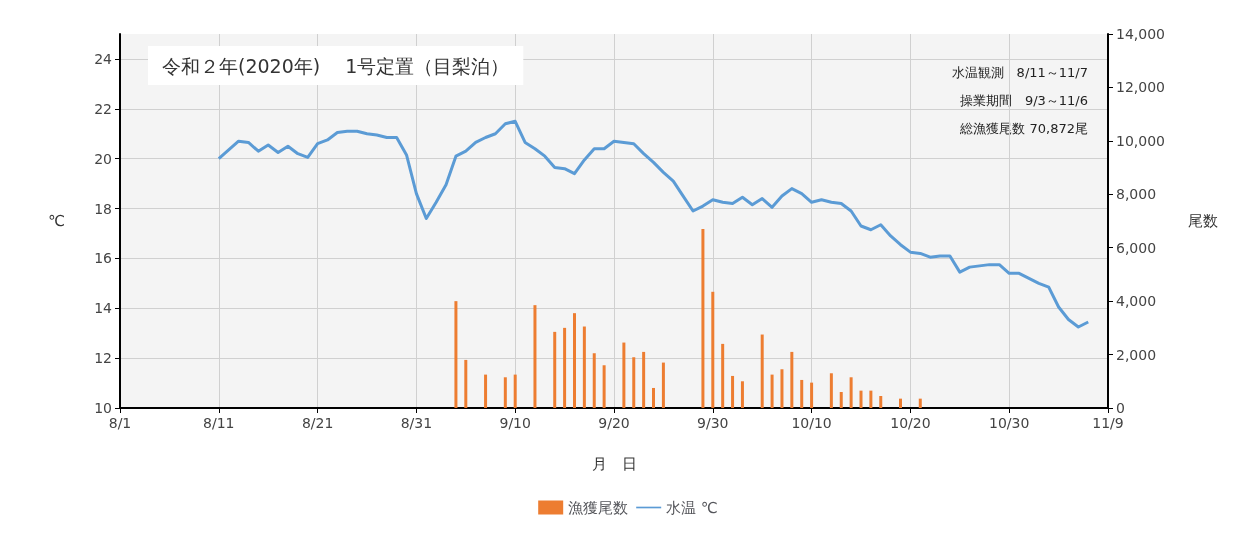 The width and height of the screenshot is (1258, 537). What do you see at coordinates (317, 423) in the screenshot?
I see `x-tick-label: 8/21` at bounding box center [317, 423].